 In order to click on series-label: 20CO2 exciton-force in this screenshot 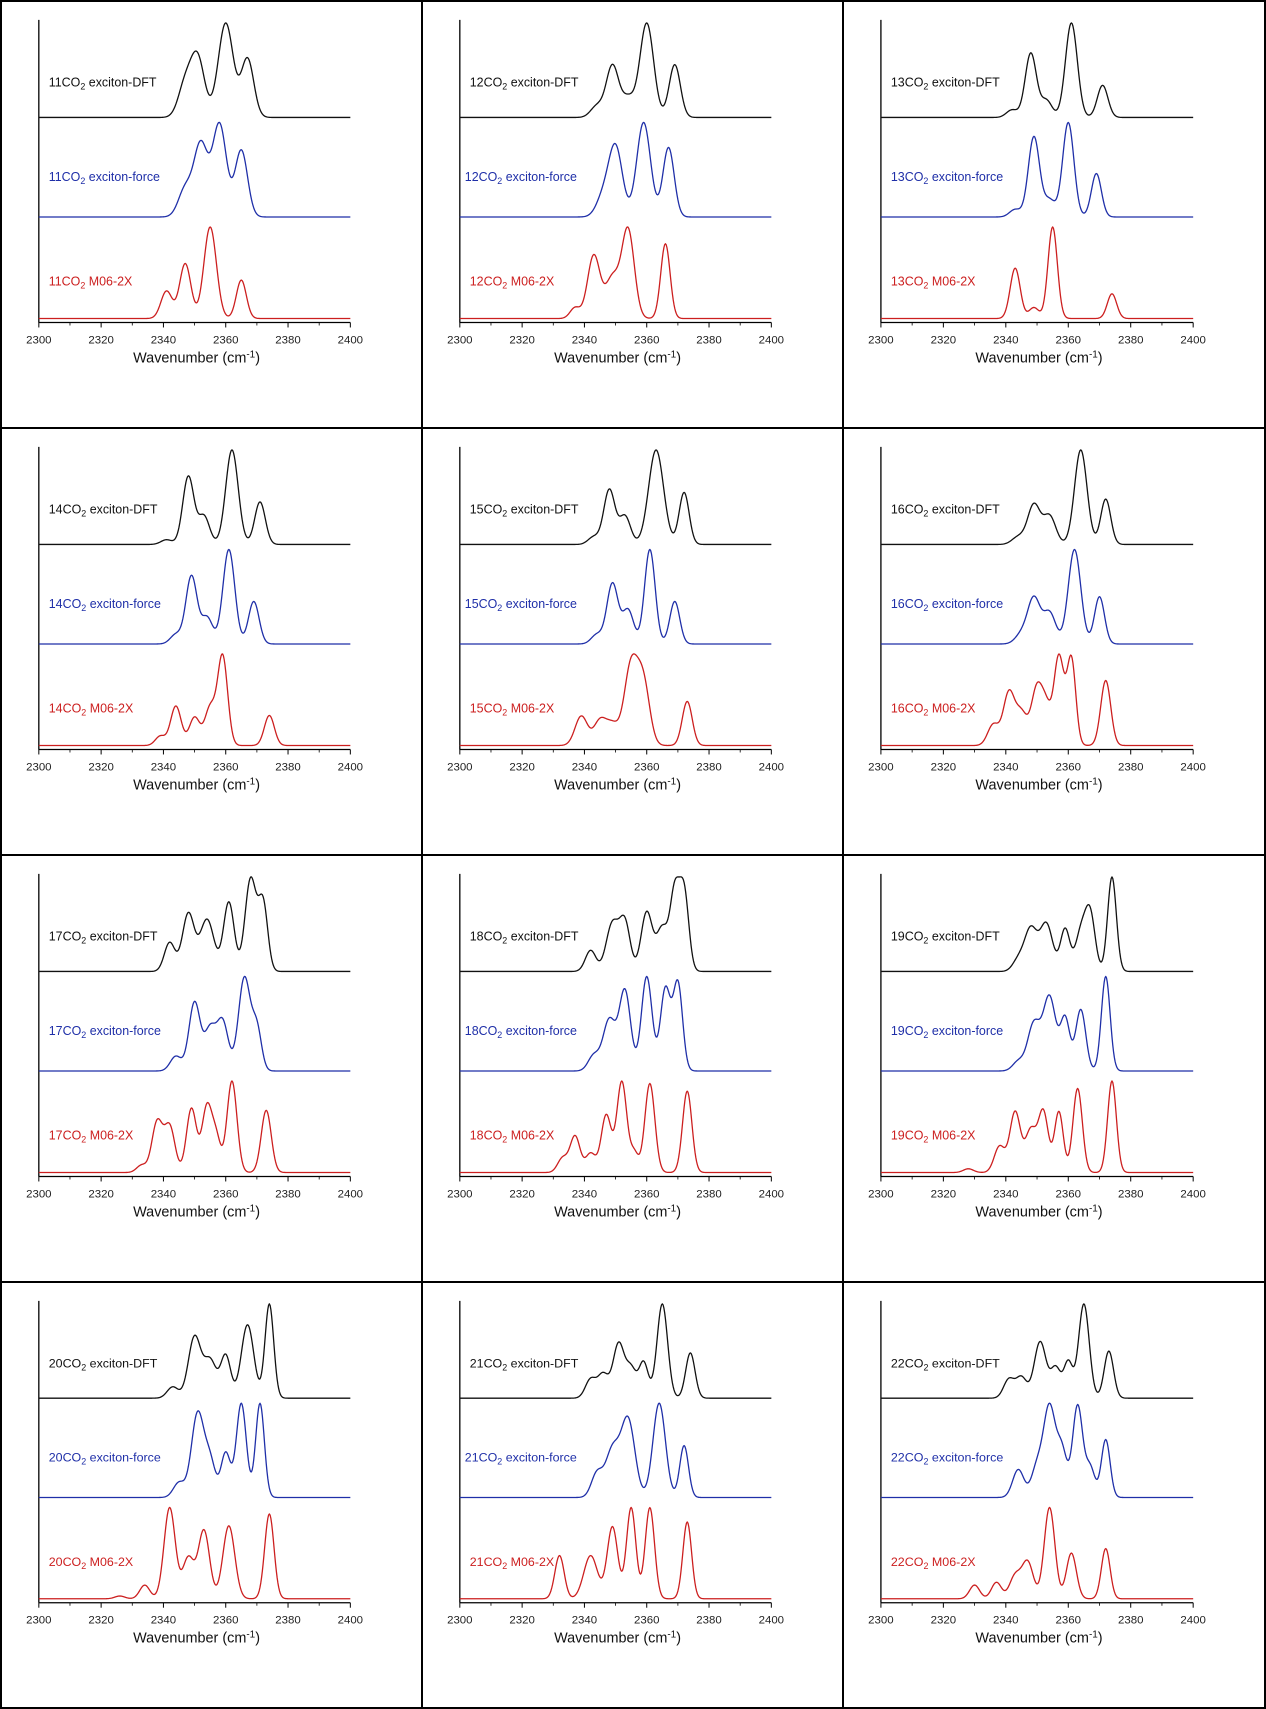, I will do `click(105, 1459)`.